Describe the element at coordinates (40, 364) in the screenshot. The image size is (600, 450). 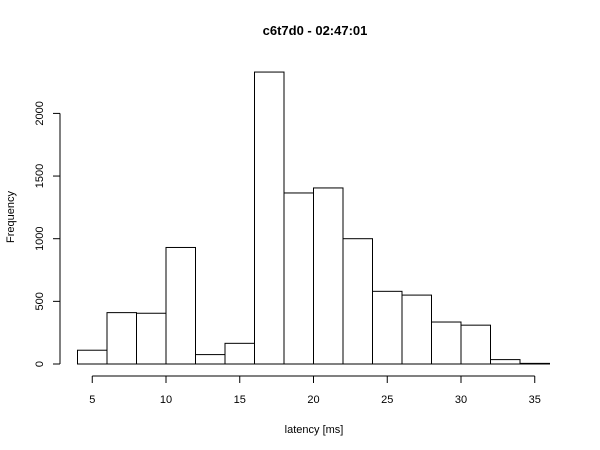
I see `y-tick-label: 0` at that location.